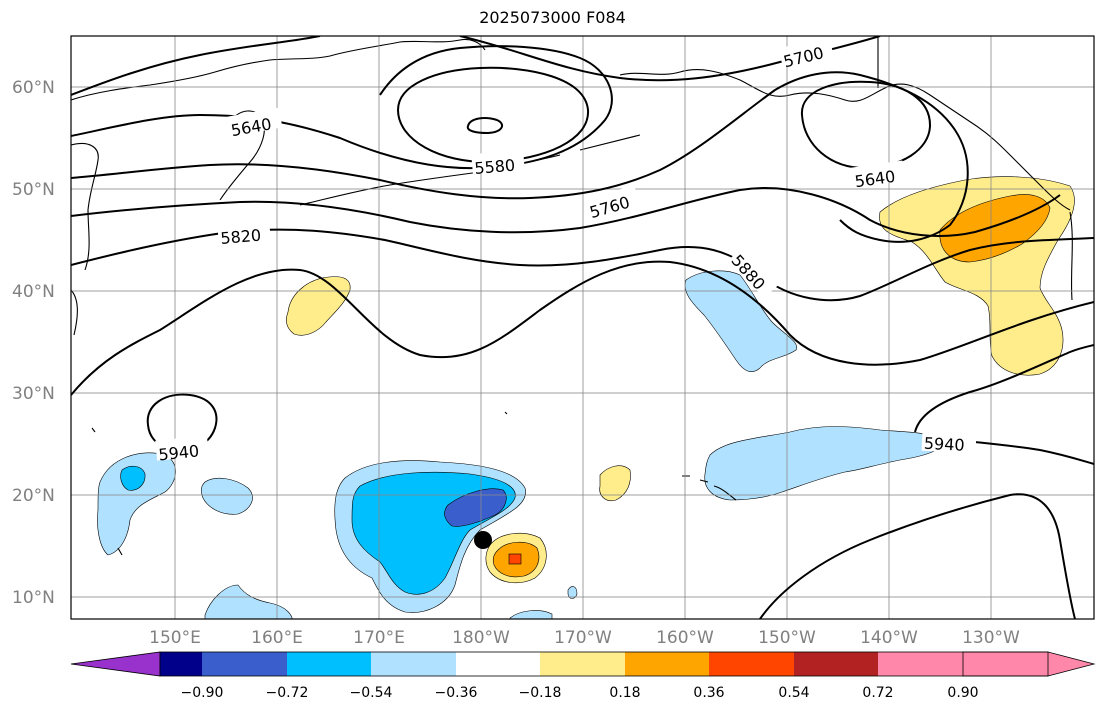  What do you see at coordinates (709, 488) in the screenshot?
I see `coastline-hawaii` at bounding box center [709, 488].